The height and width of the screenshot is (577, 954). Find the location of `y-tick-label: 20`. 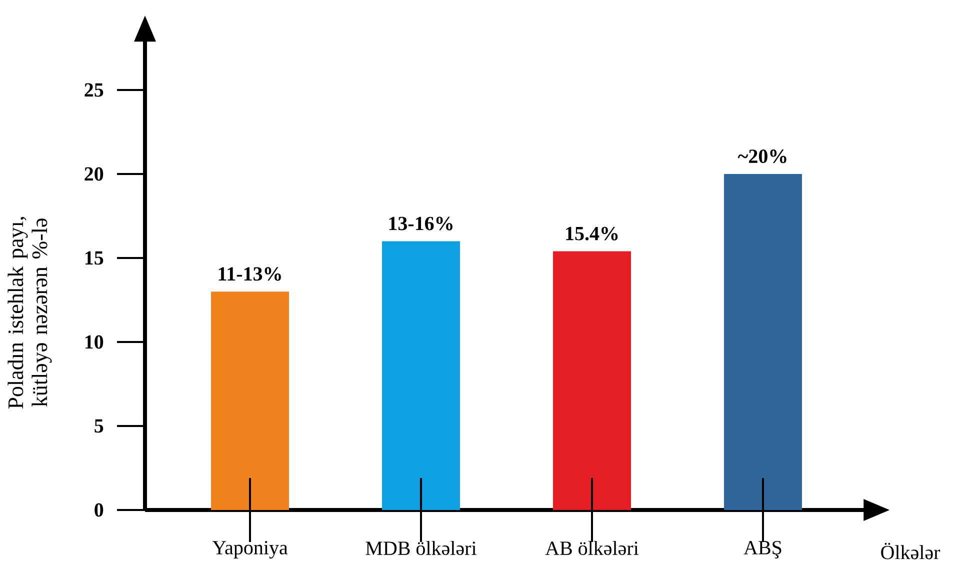

y-tick-label: 20 is located at coordinates (94, 174).